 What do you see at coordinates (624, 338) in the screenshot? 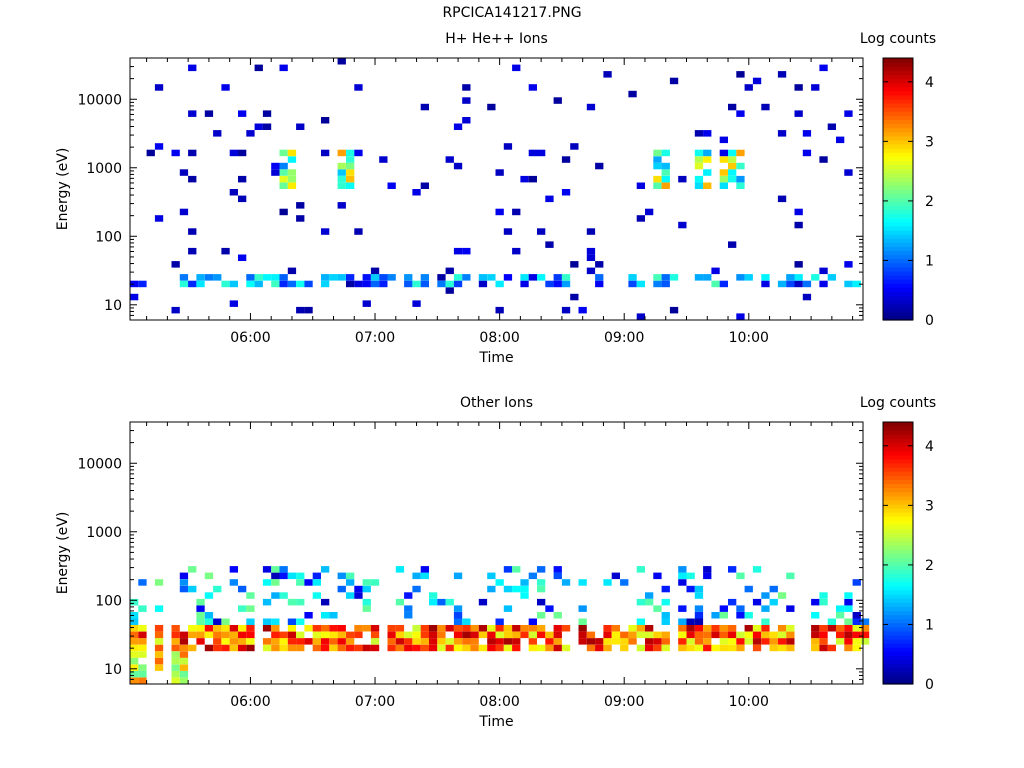
I see `x-tick-label: 09:00` at bounding box center [624, 338].